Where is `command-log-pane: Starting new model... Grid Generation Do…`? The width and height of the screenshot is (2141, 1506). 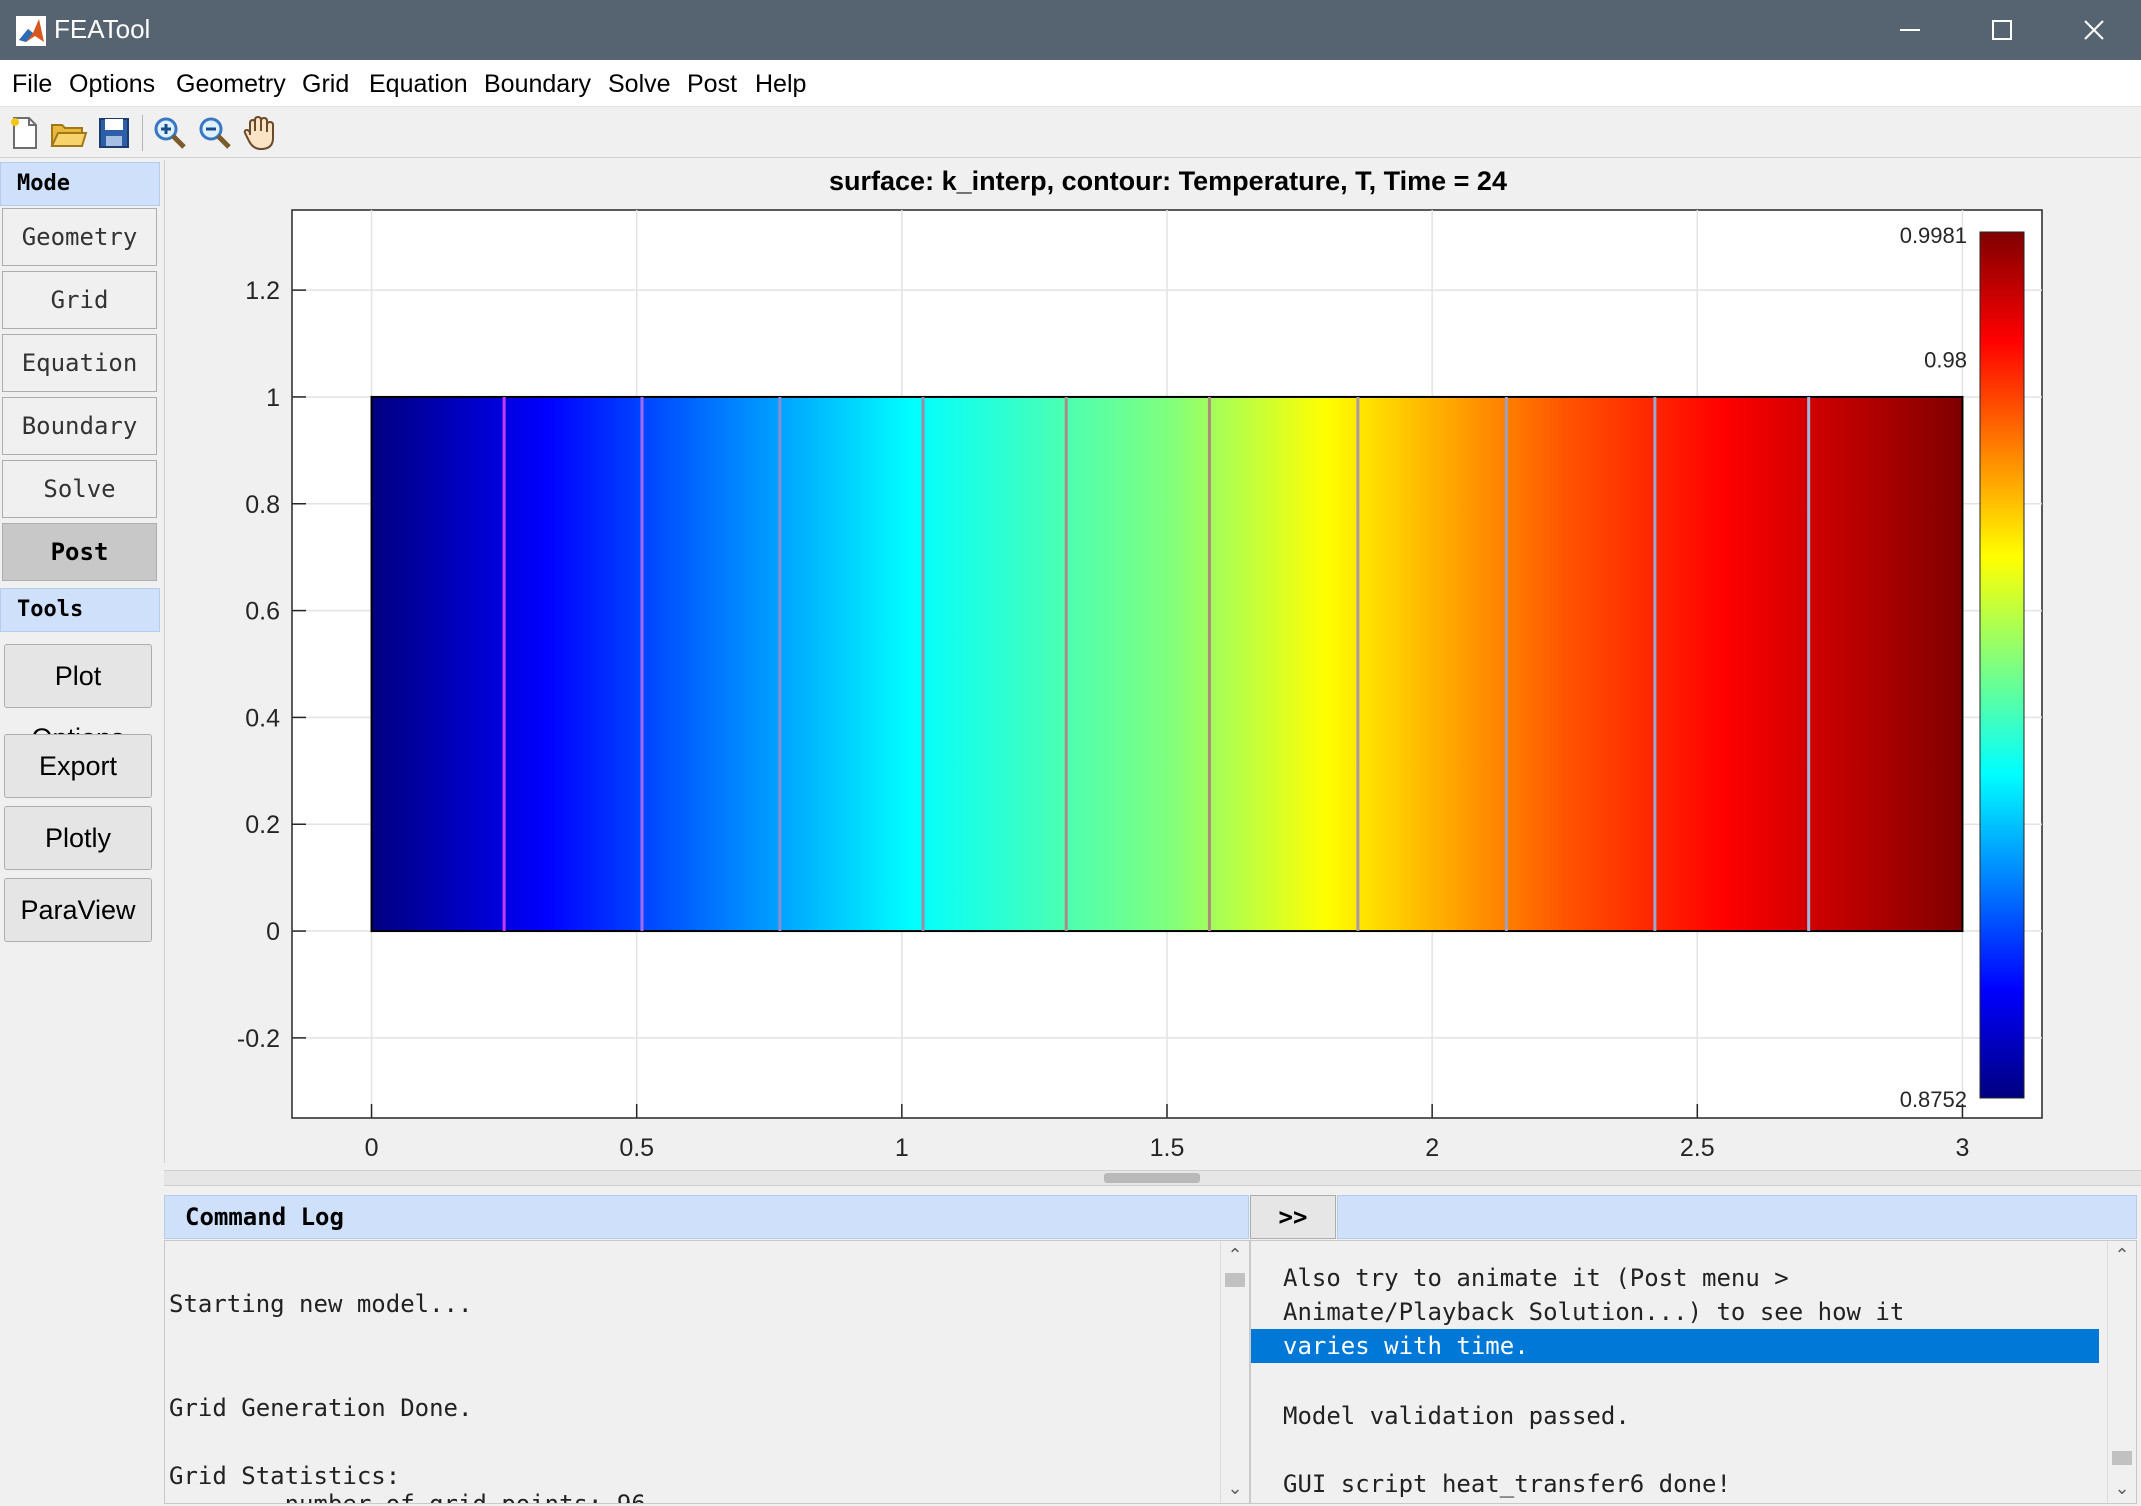 command-log-pane: Starting new model... Grid Generation Do… is located at coordinates (707, 1372).